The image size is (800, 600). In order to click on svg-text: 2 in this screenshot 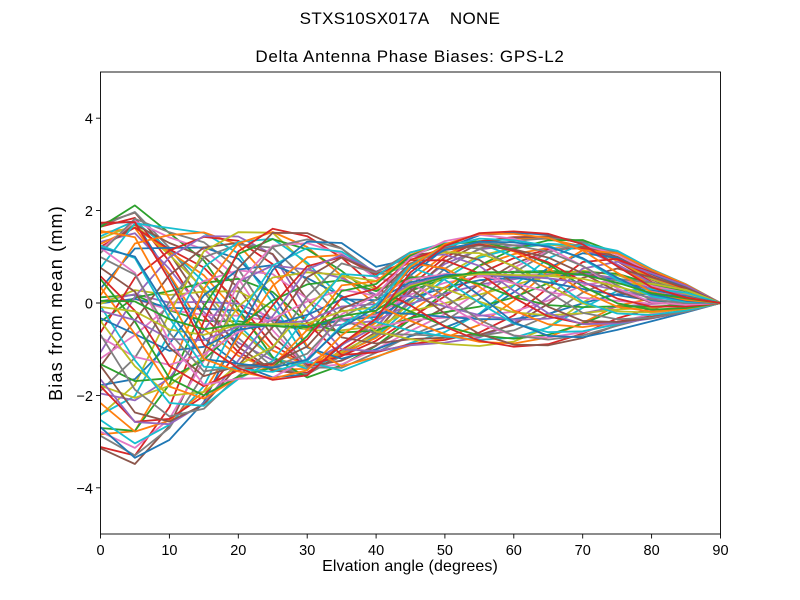, I will do `click(89, 212)`.